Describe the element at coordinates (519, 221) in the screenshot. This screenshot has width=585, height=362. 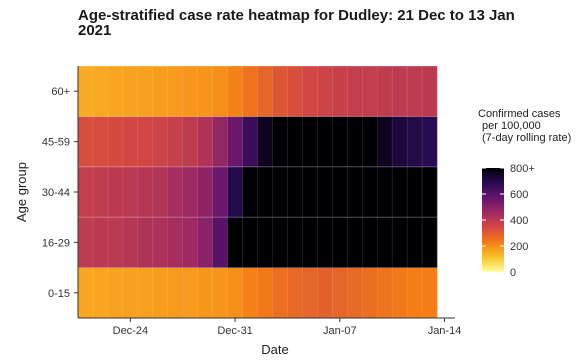
I see `legend-tick-label: 400` at that location.